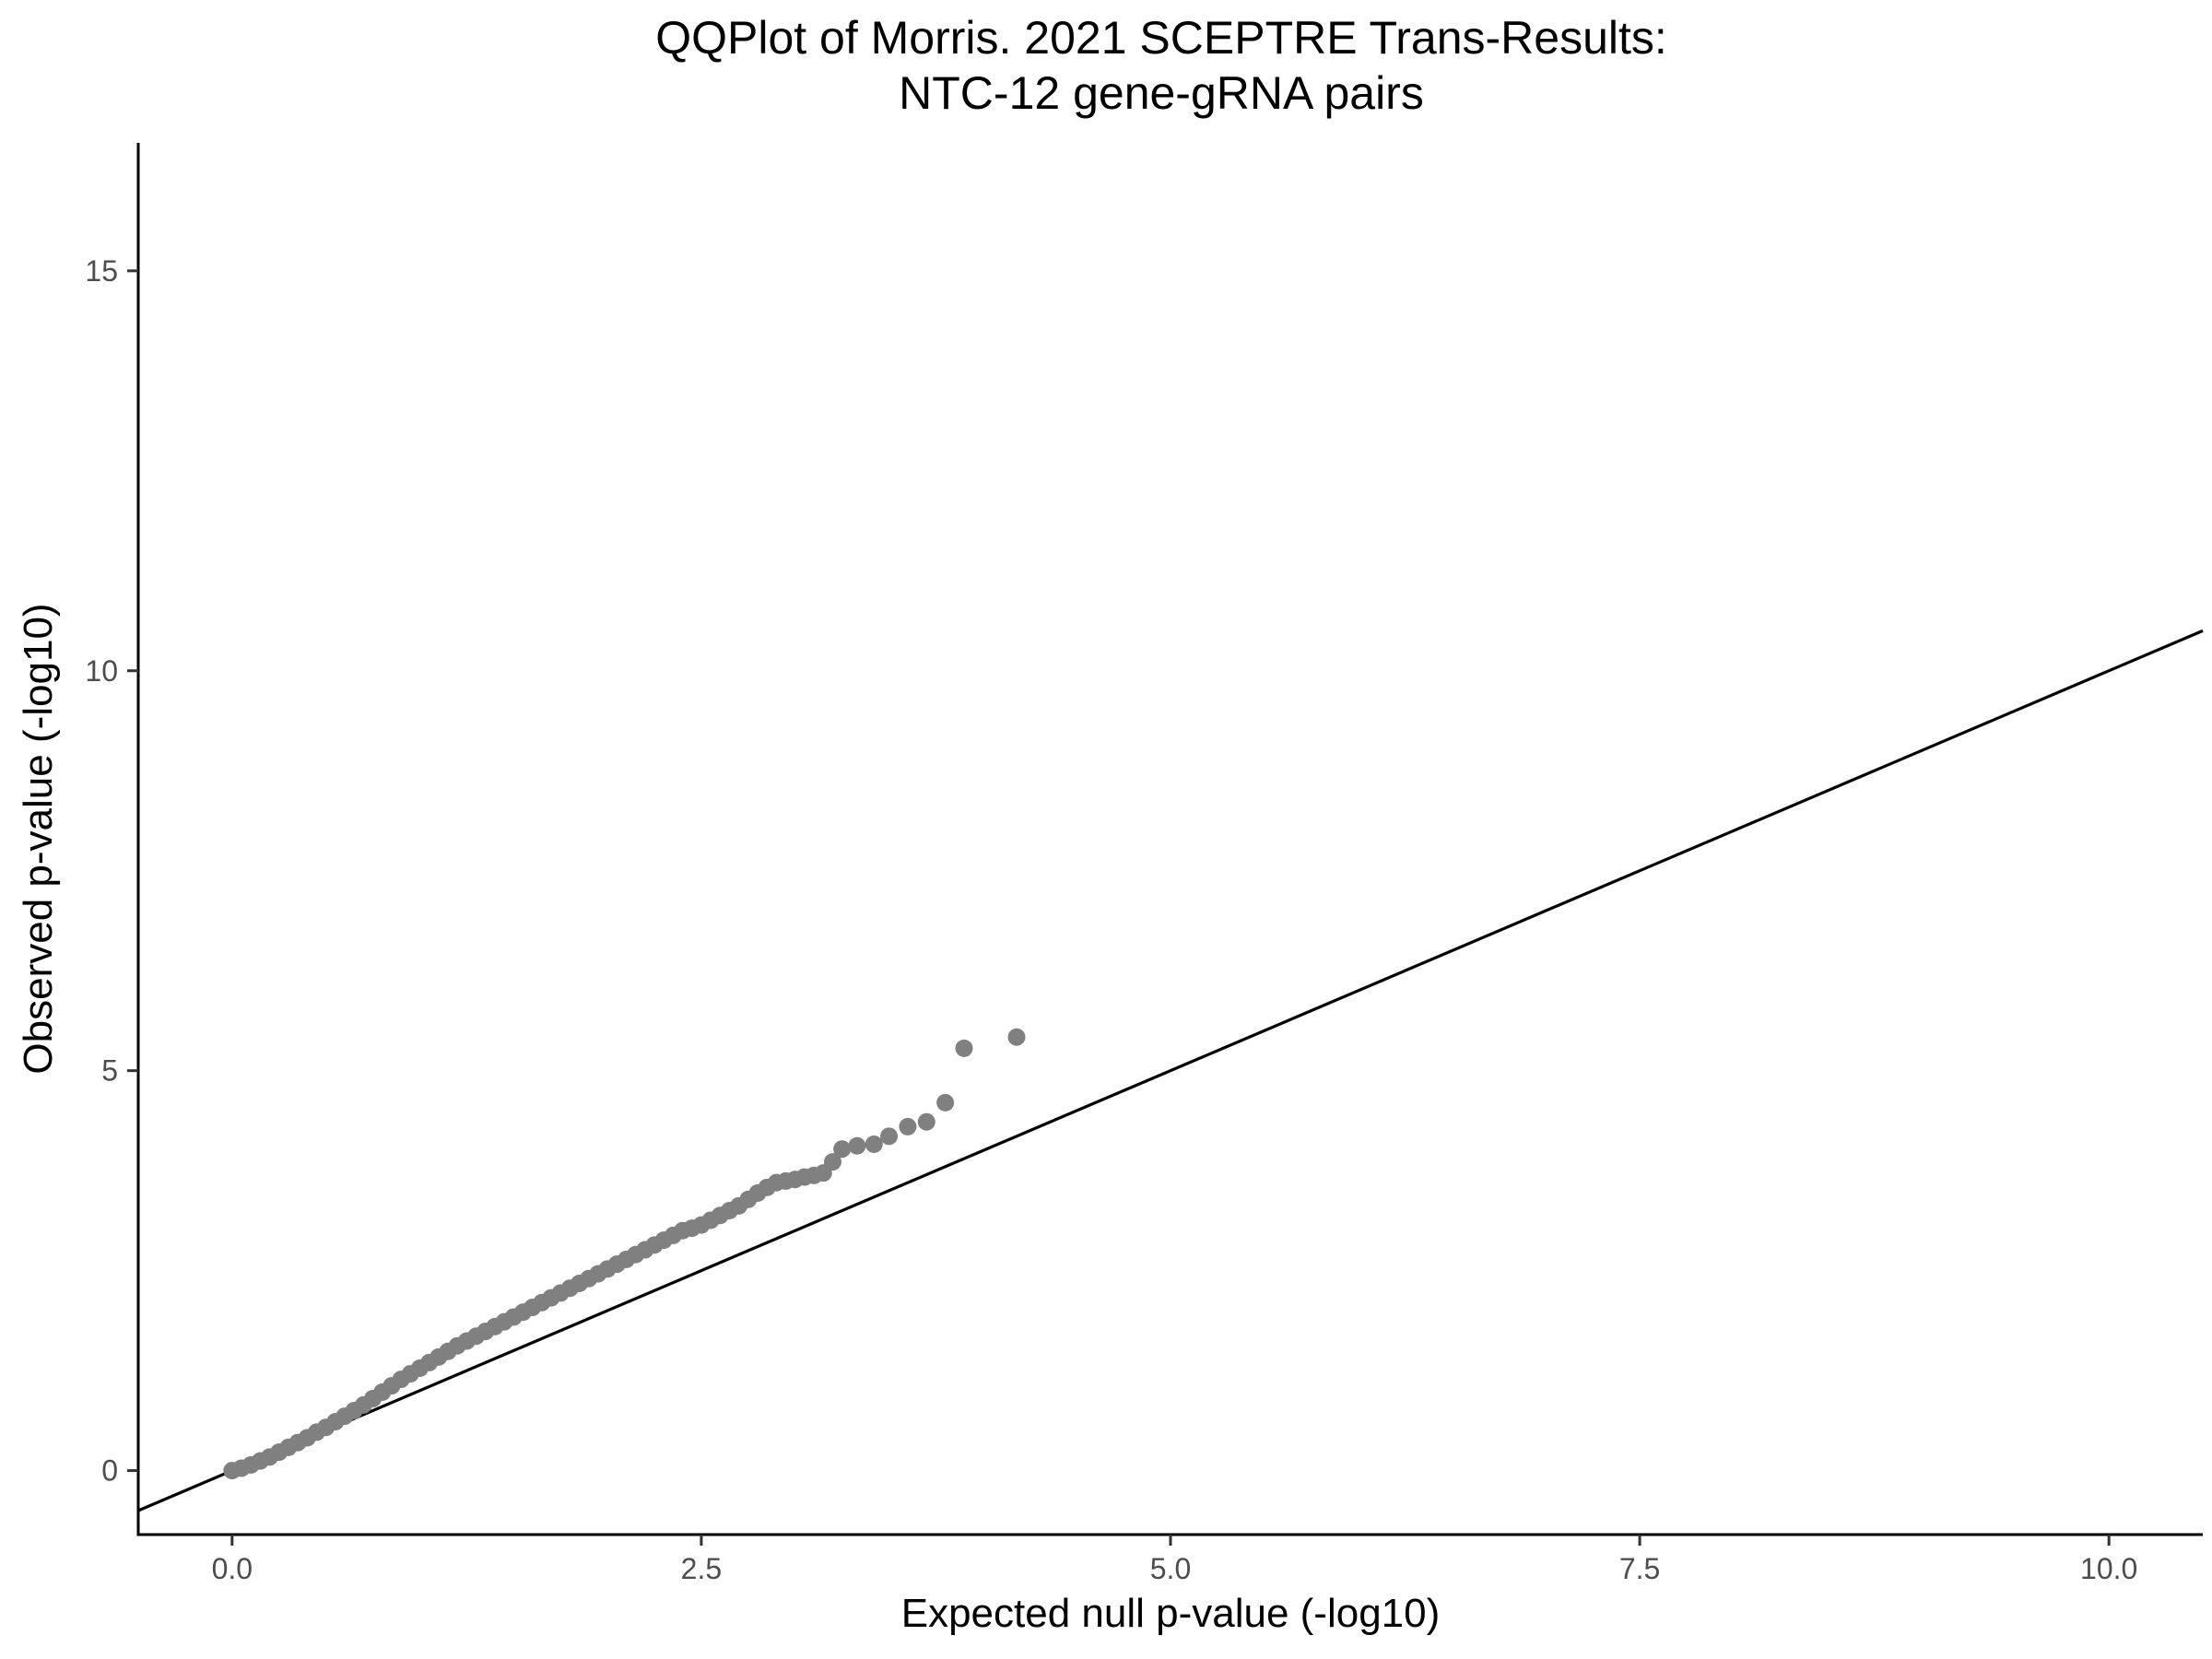 The image size is (2212, 1659). What do you see at coordinates (1171, 1613) in the screenshot?
I see `x-axis-title: Expected null p-value (-log10)` at bounding box center [1171, 1613].